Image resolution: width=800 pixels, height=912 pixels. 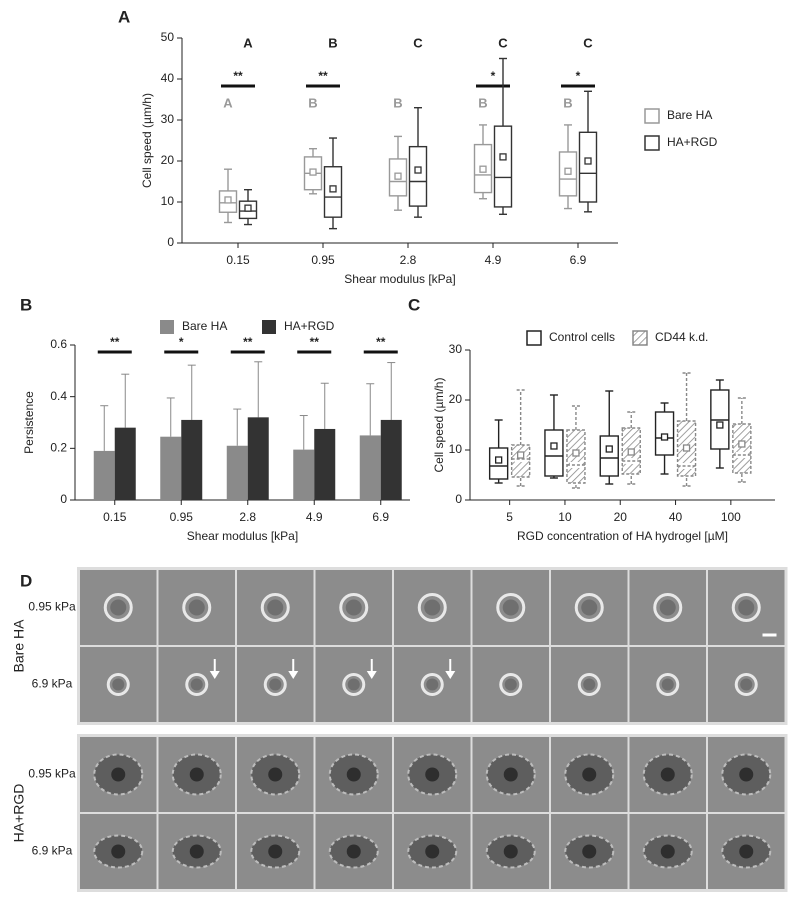 I want to click on row-label: 6.9 kPa, so click(x=52, y=684).